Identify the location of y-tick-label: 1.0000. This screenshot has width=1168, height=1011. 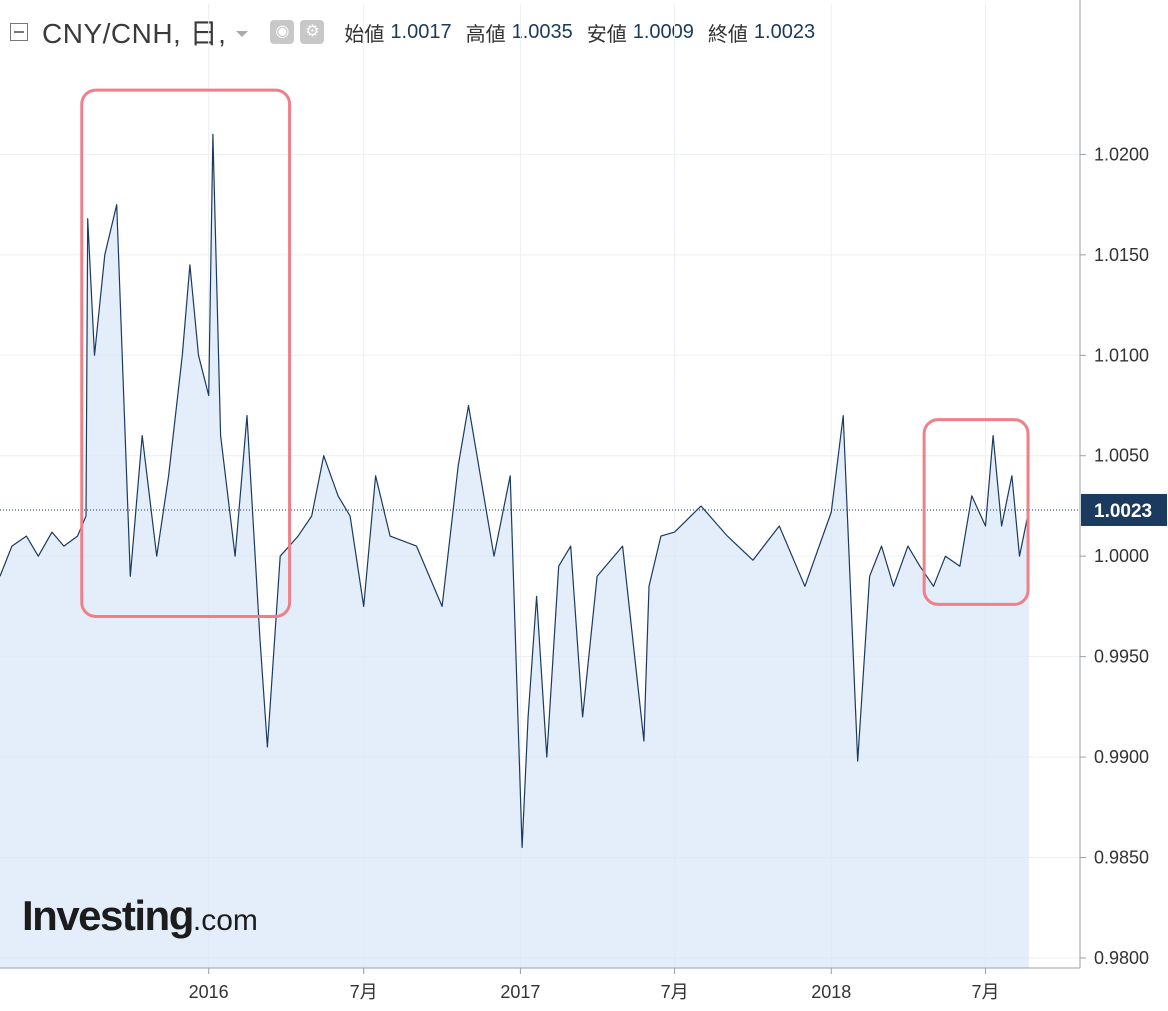
(1121, 556).